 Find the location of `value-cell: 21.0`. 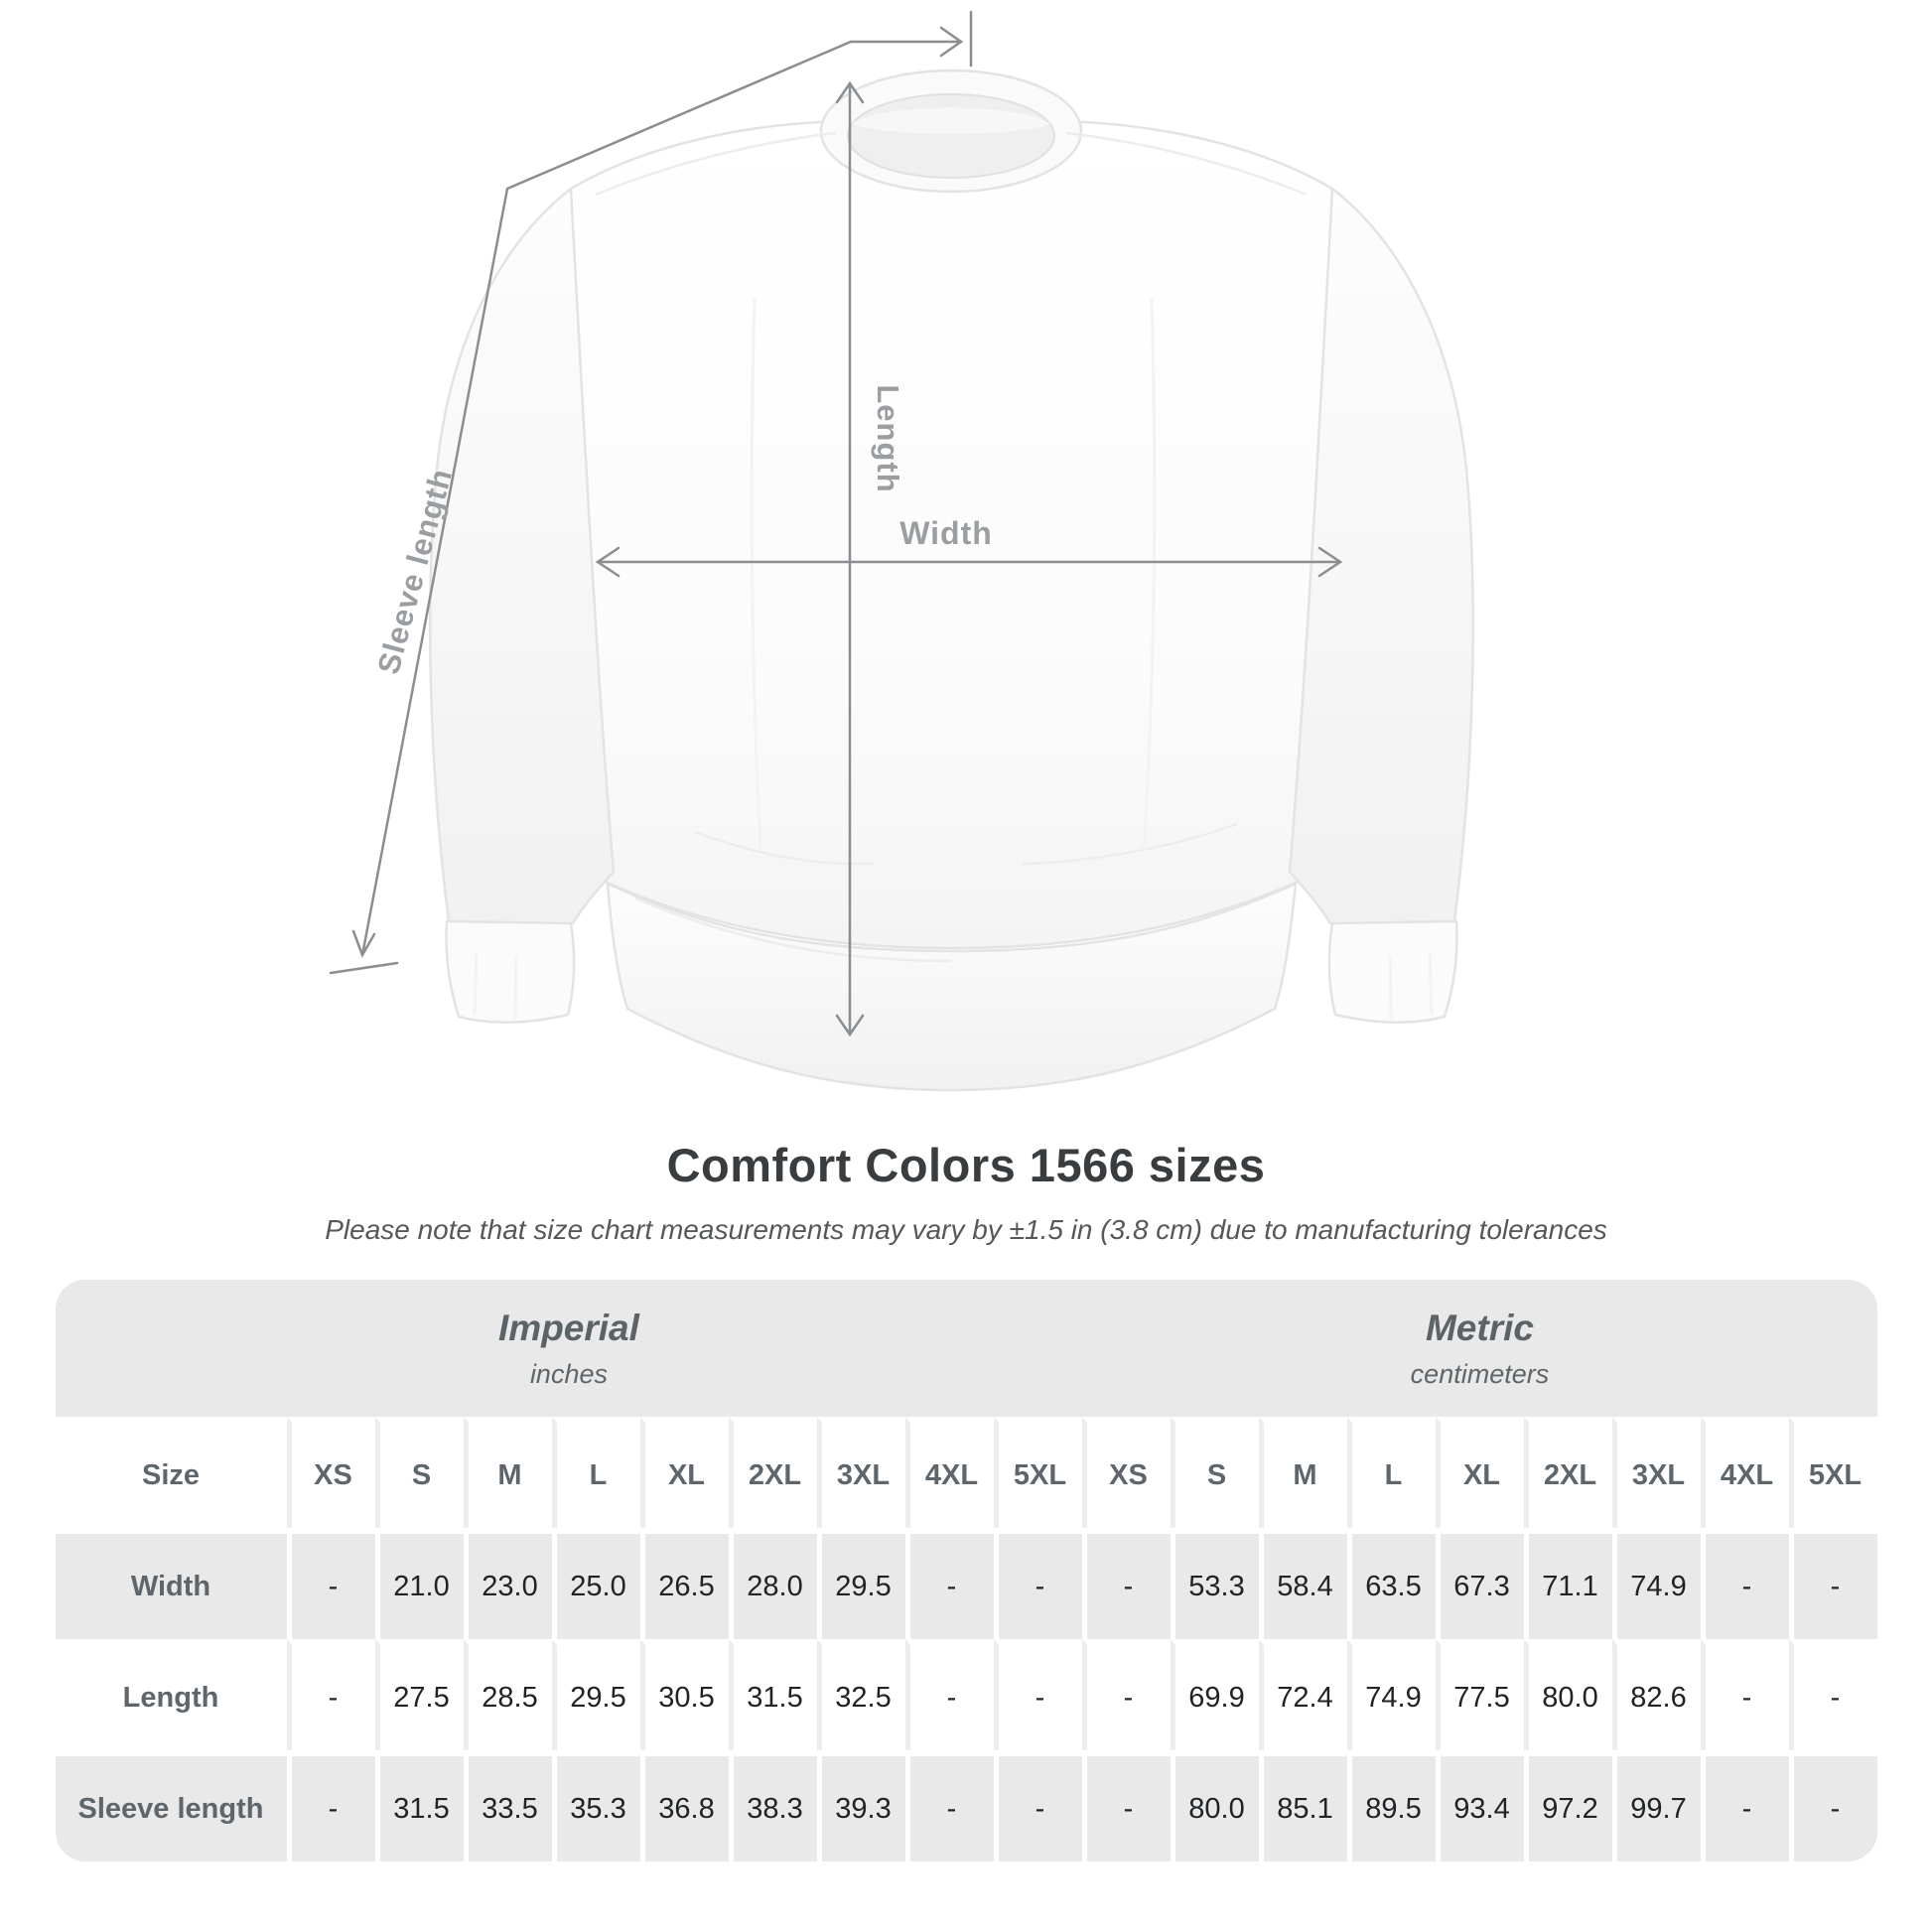

value-cell: 21.0 is located at coordinates (419, 1584).